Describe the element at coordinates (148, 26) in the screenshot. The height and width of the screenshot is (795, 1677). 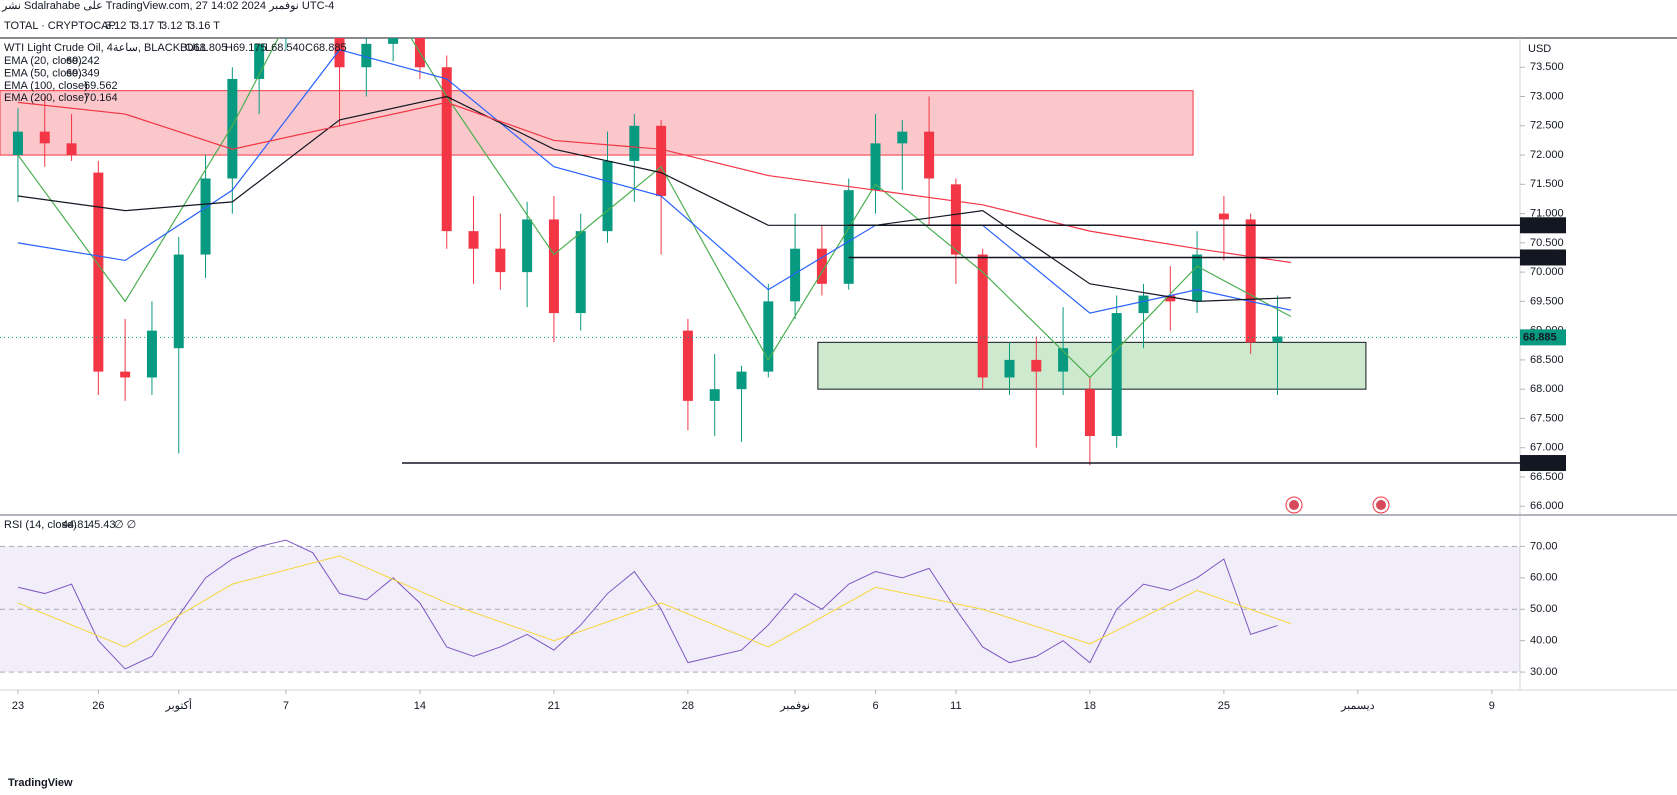
I see `symbol-value: 3.17 T` at that location.